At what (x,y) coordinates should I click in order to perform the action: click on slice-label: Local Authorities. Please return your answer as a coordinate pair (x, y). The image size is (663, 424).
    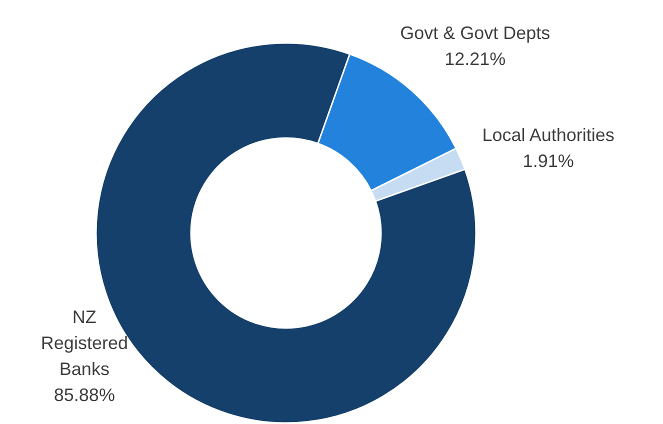
    Looking at the image, I should click on (548, 134).